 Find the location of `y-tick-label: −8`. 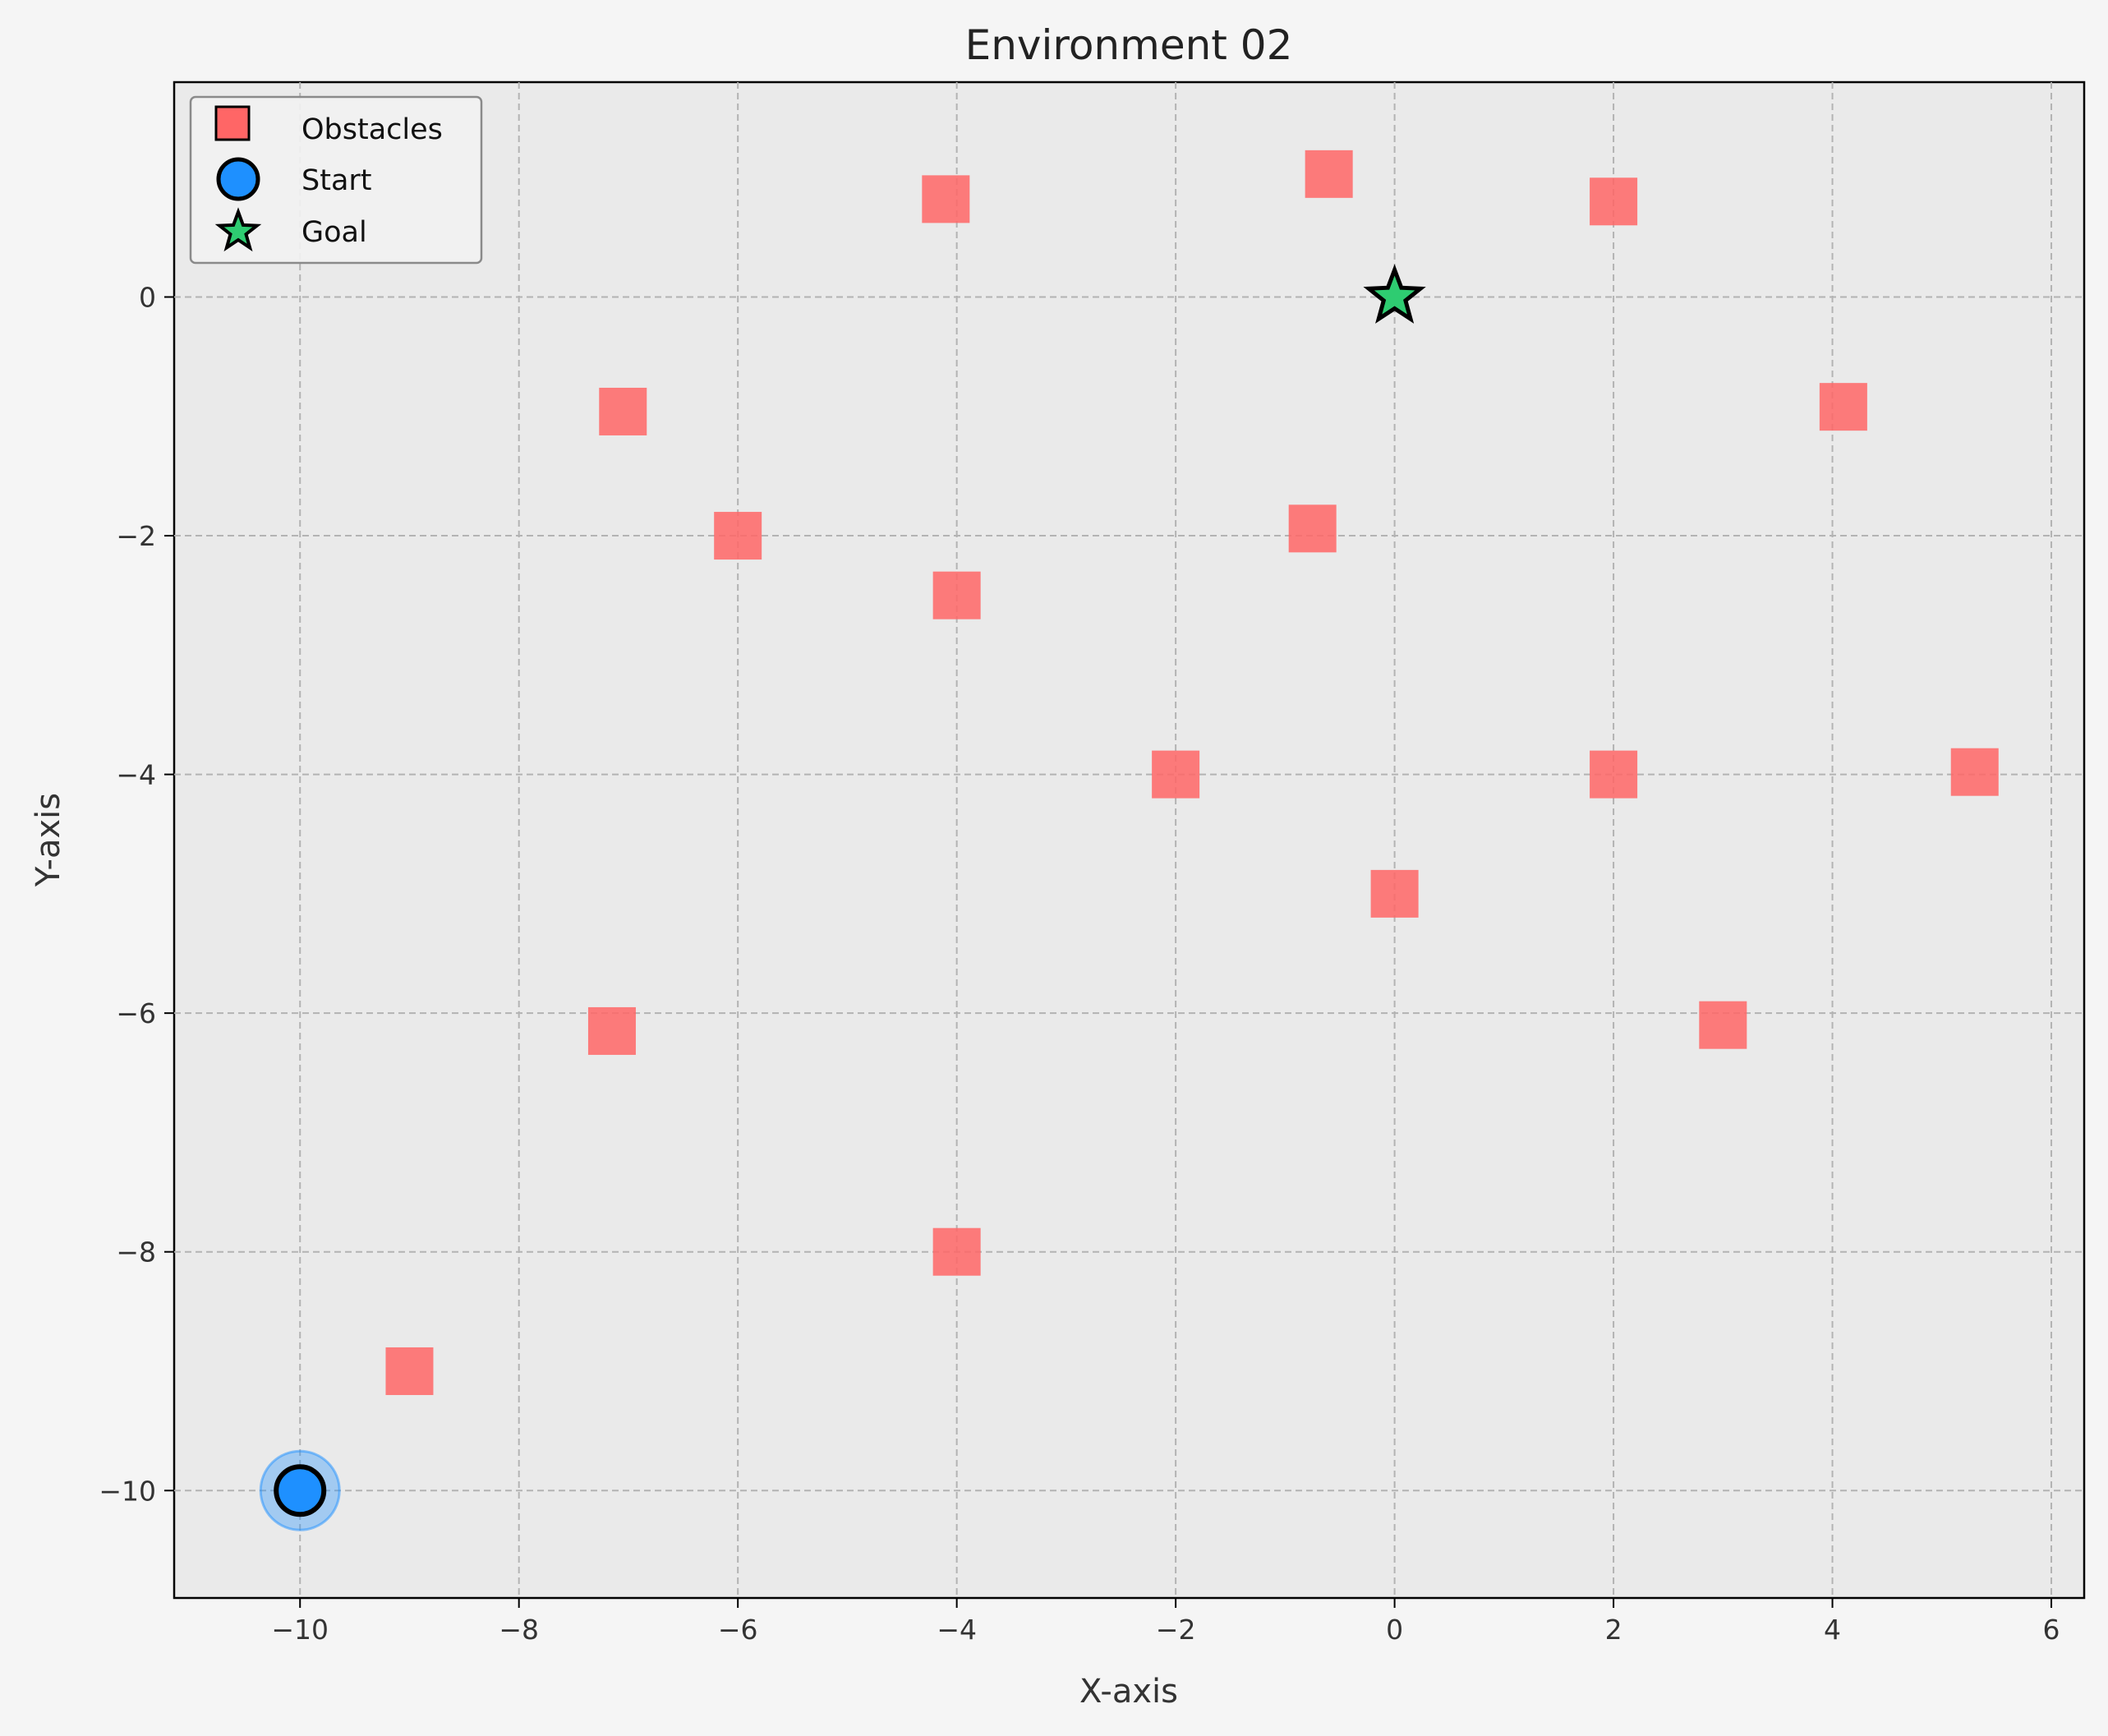

y-tick-label: −8 is located at coordinates (136, 1252).